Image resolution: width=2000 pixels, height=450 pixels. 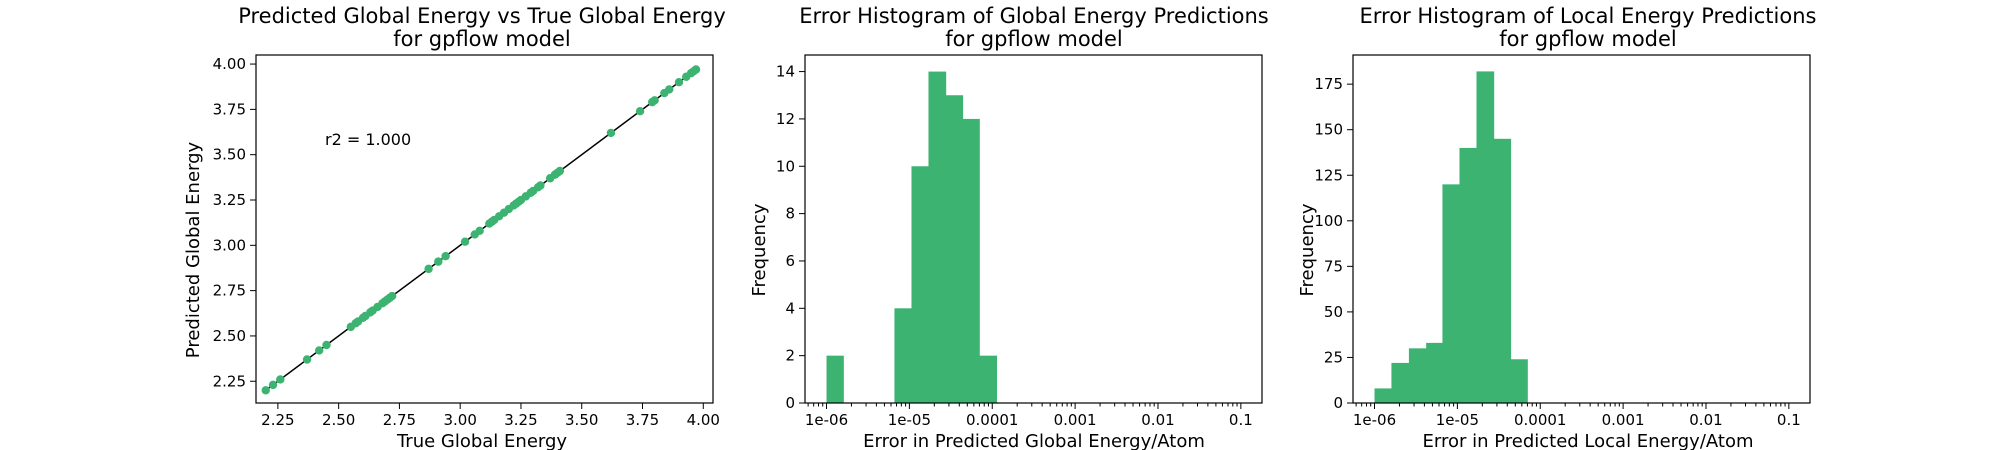 I want to click on y-tick-label: 50, so click(x=1333, y=312).